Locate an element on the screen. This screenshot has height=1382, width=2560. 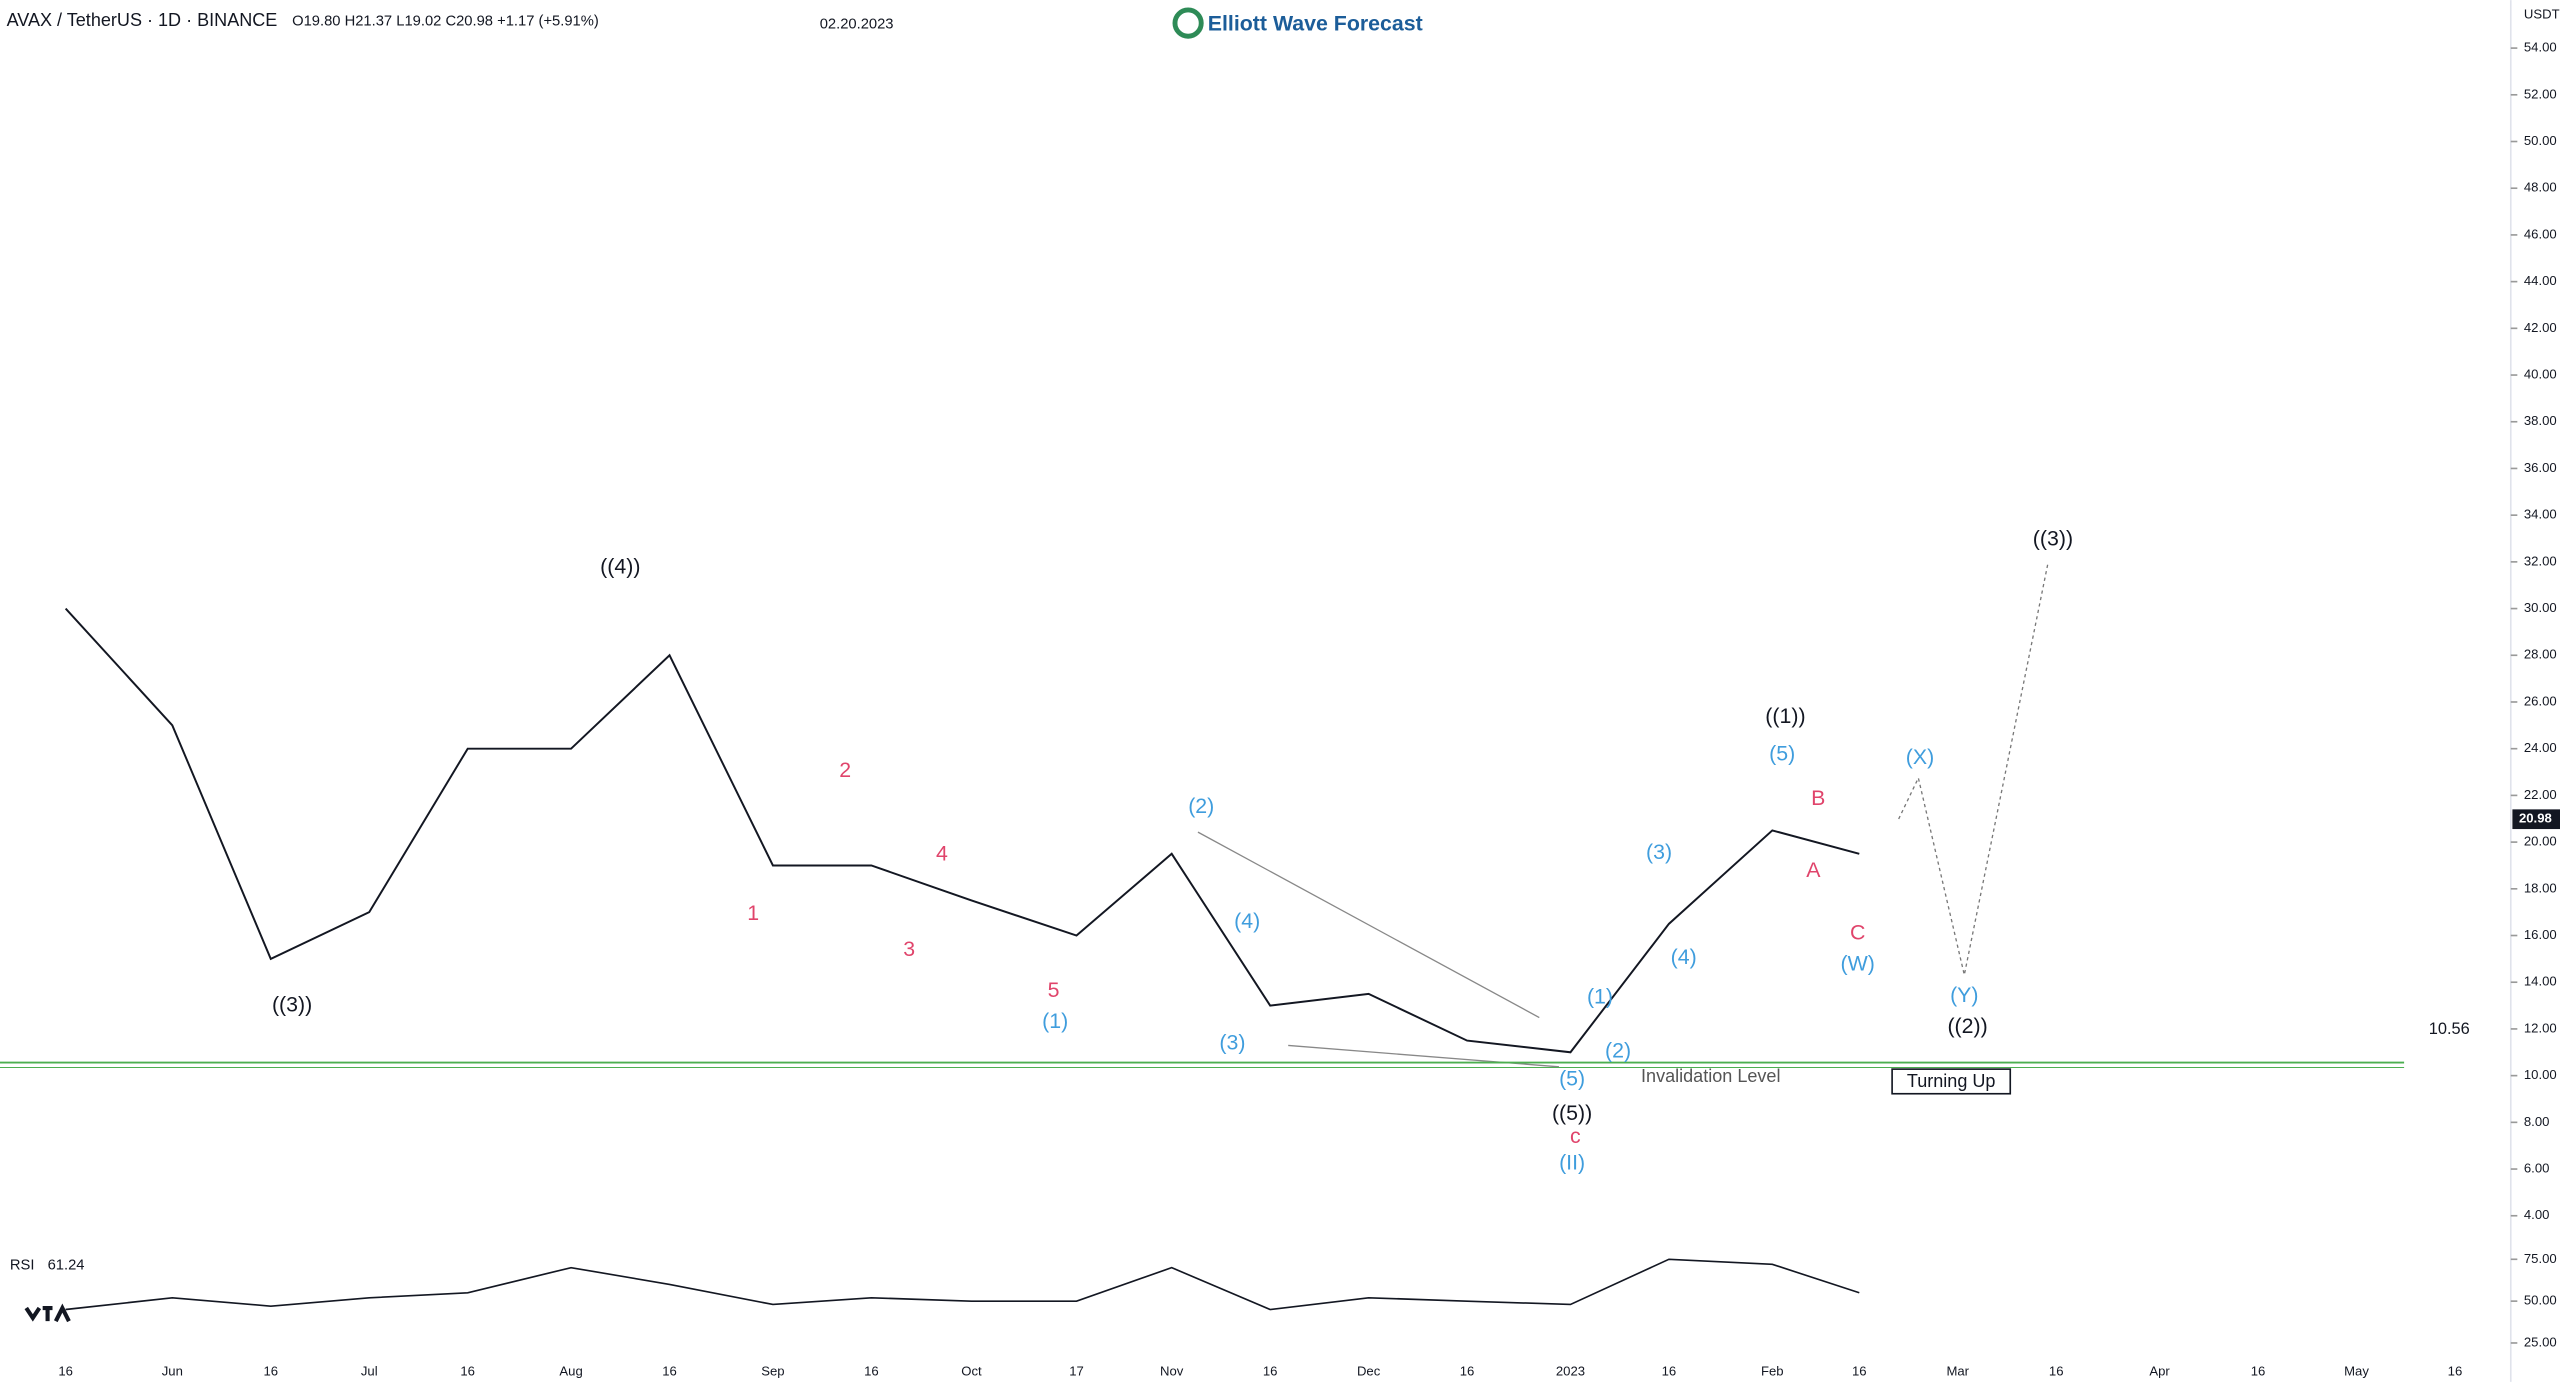
y-tick-label: 26.00 is located at coordinates (2540, 700).